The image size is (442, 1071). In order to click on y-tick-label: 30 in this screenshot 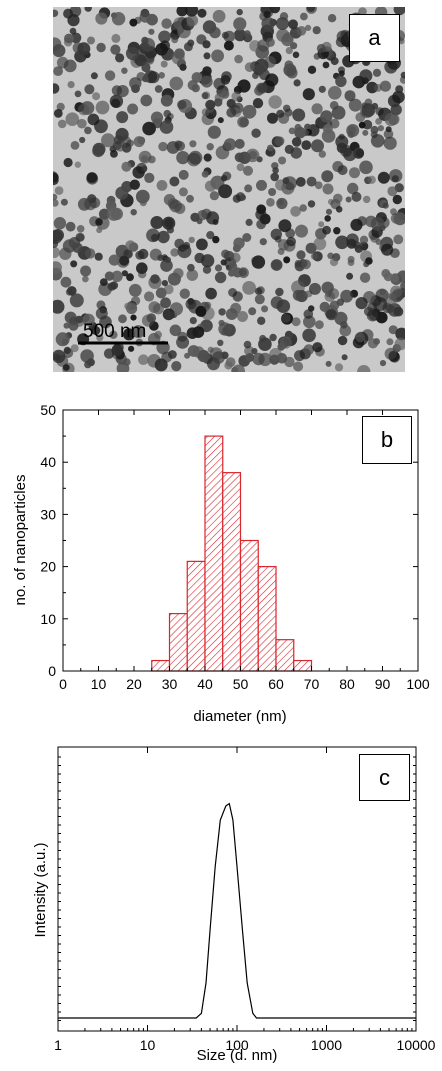, I will do `click(48, 514)`.